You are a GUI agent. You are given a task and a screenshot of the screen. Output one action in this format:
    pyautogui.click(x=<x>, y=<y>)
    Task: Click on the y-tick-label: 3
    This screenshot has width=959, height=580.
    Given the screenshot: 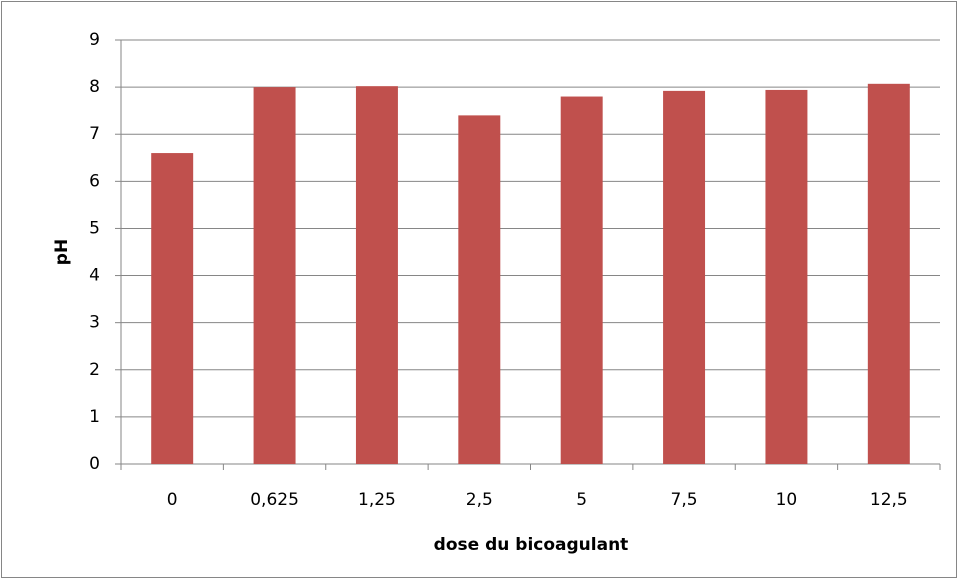 What is the action you would take?
    pyautogui.click(x=94, y=323)
    